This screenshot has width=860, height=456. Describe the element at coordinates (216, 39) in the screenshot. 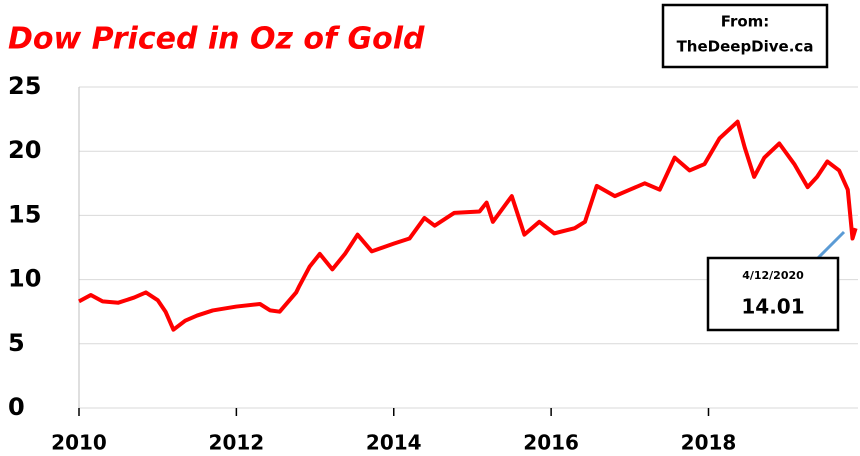

I see `chart-title: Dow Priced in Oz of Gold` at that location.